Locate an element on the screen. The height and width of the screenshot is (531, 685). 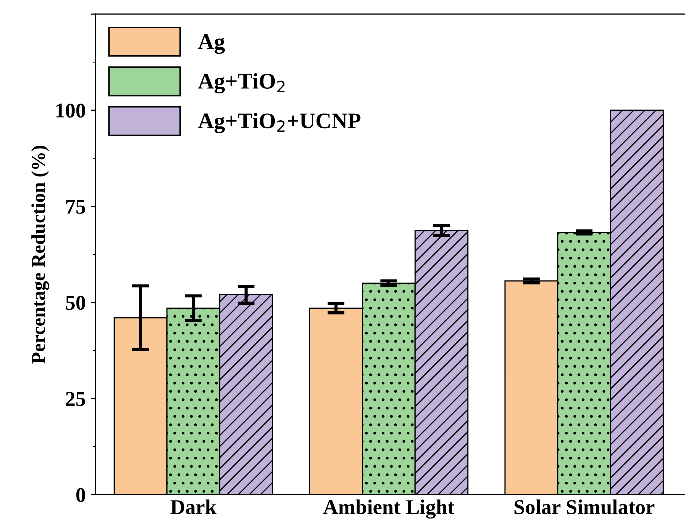
legend-label: Ag+TiO$_{2}$ is located at coordinates (241, 83).